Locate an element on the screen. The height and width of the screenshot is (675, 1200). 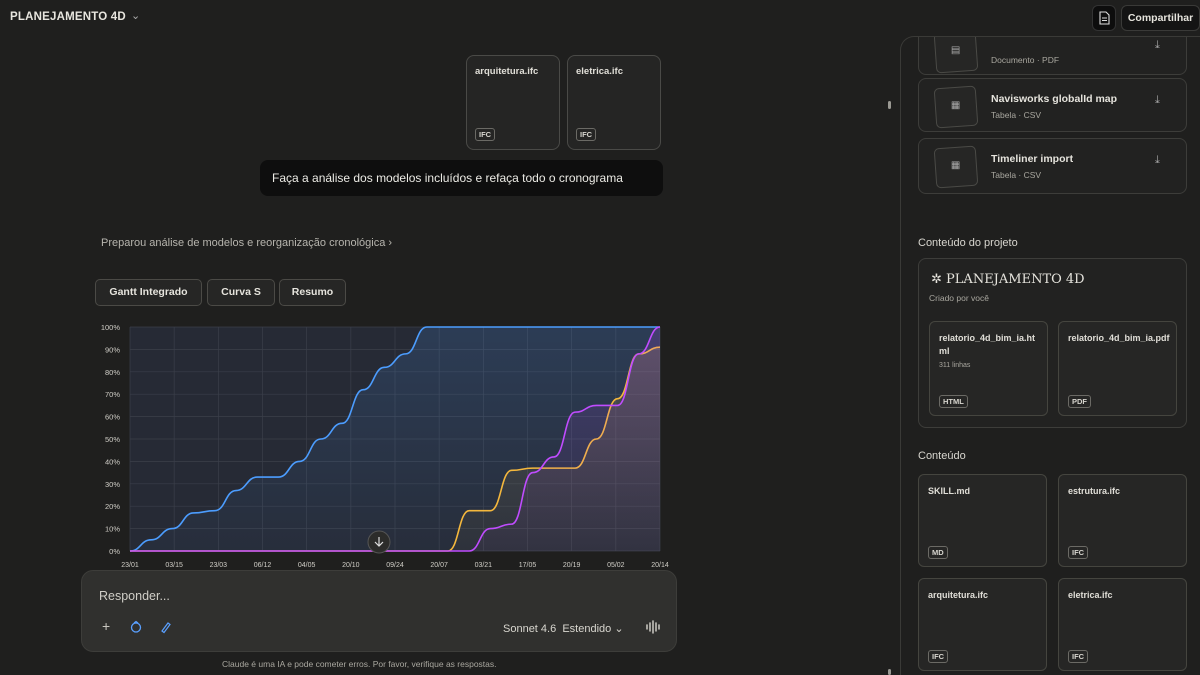
model-mode: Estendido is located at coordinates (587, 629).